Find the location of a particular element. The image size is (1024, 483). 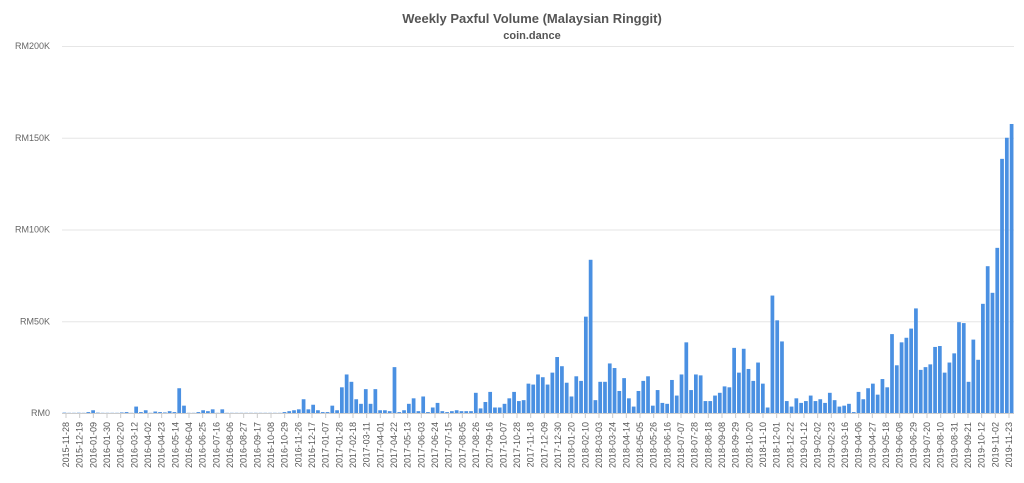

x-tick-label: 2017-05-13 is located at coordinates (408, 445).